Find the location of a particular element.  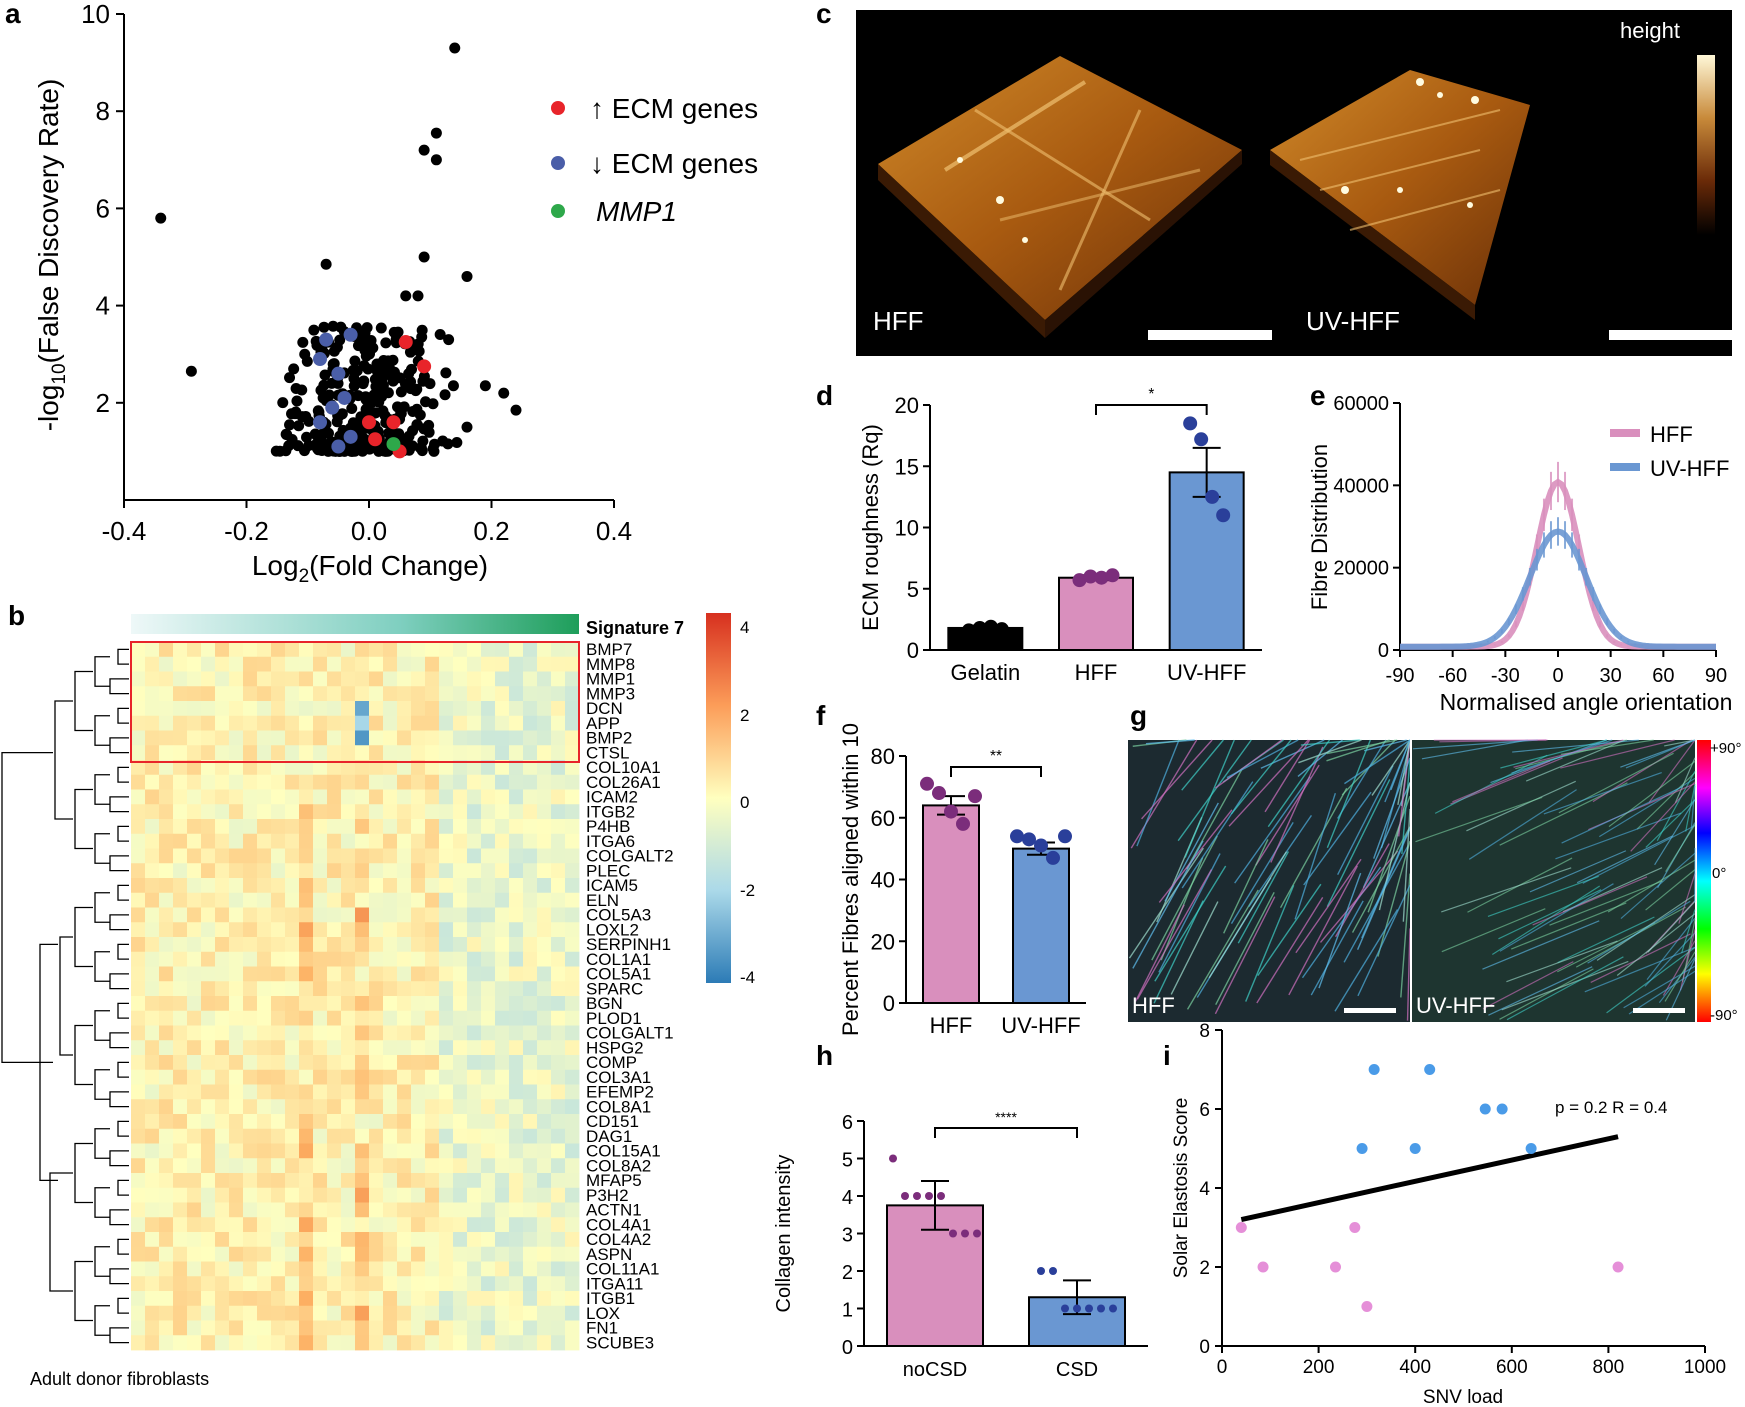

legend-up-ecm-dot is located at coordinates (558, 108).